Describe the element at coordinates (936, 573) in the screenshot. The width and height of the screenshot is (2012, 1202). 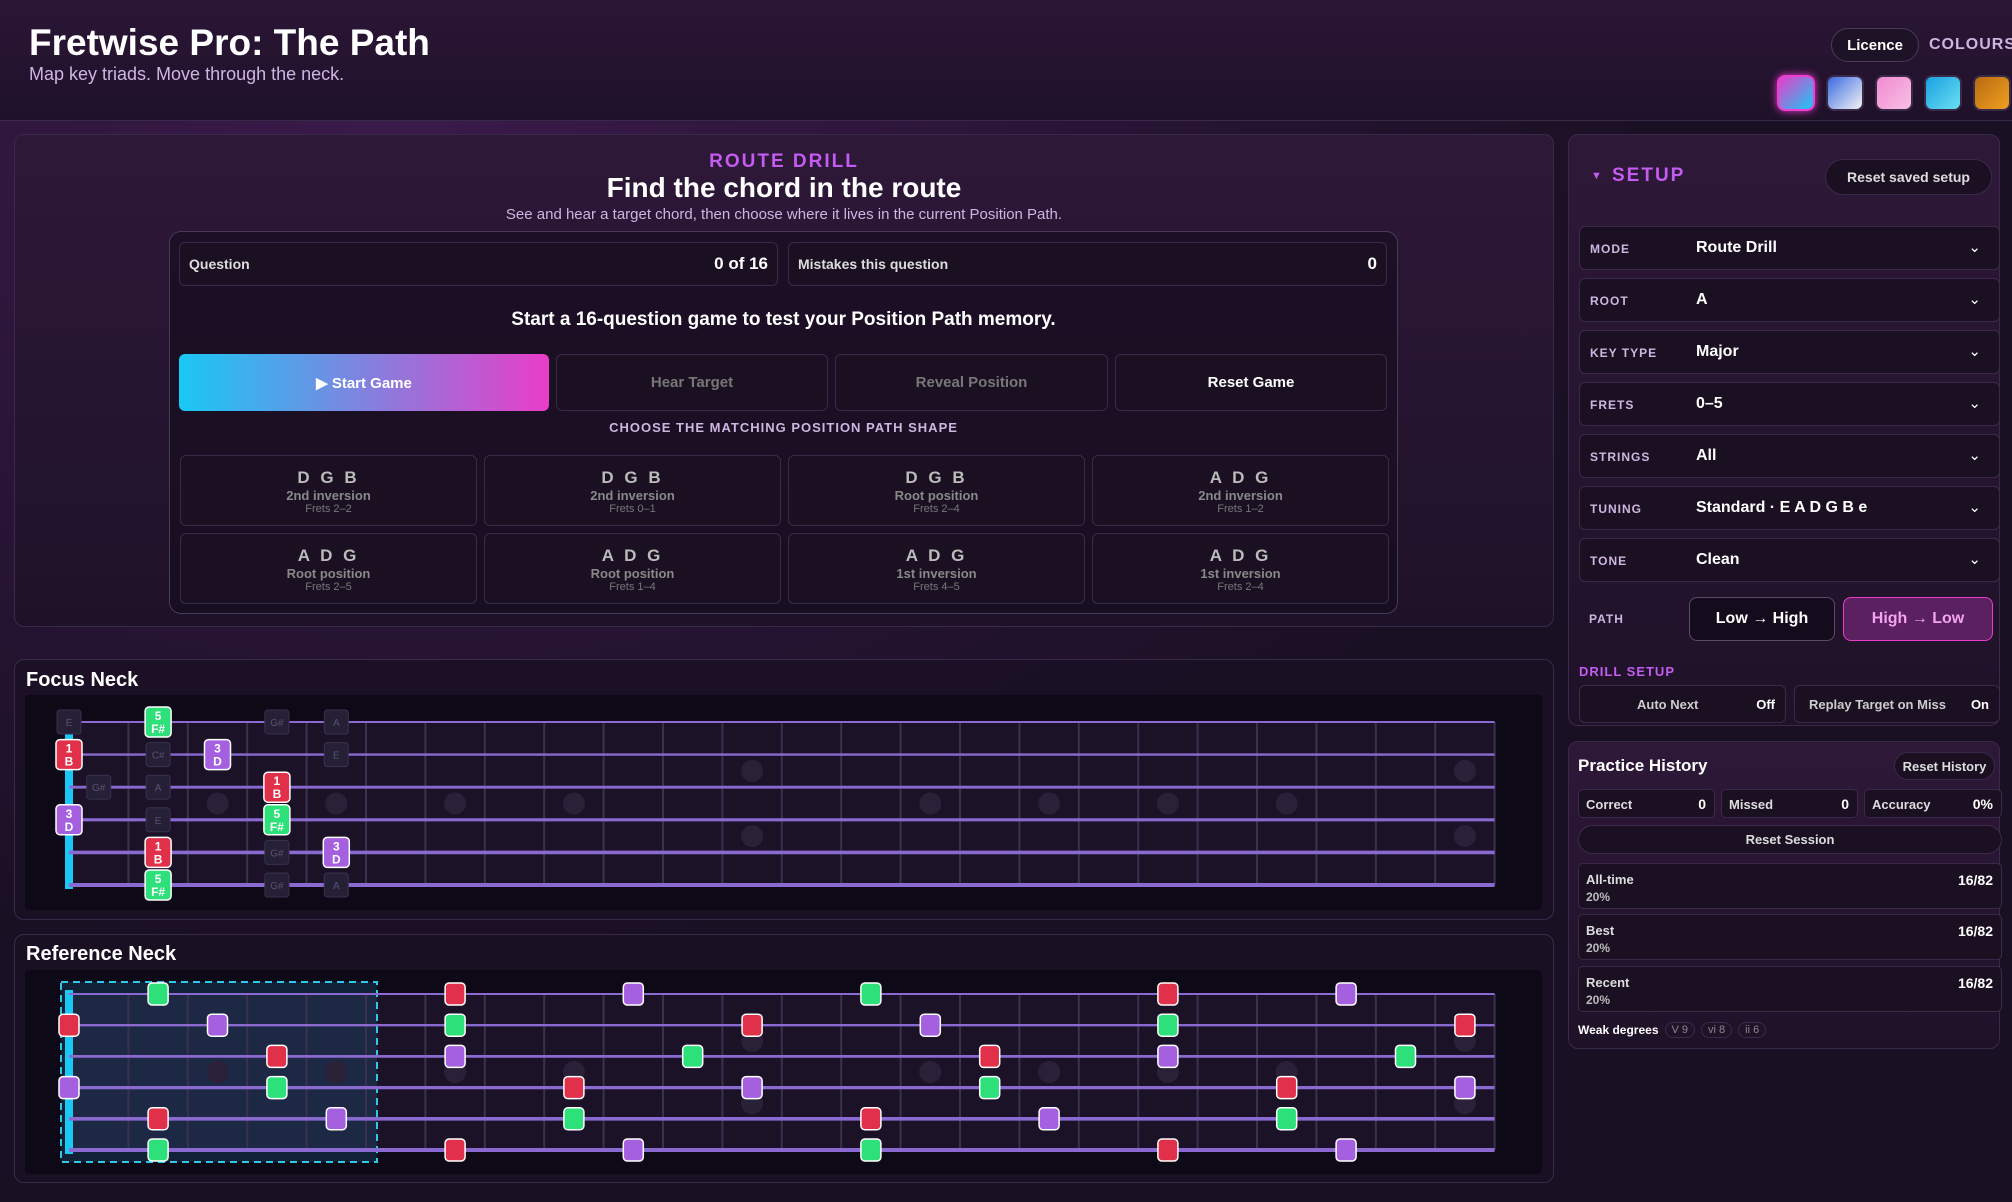
I see `option-inversion: 1st inversion` at that location.